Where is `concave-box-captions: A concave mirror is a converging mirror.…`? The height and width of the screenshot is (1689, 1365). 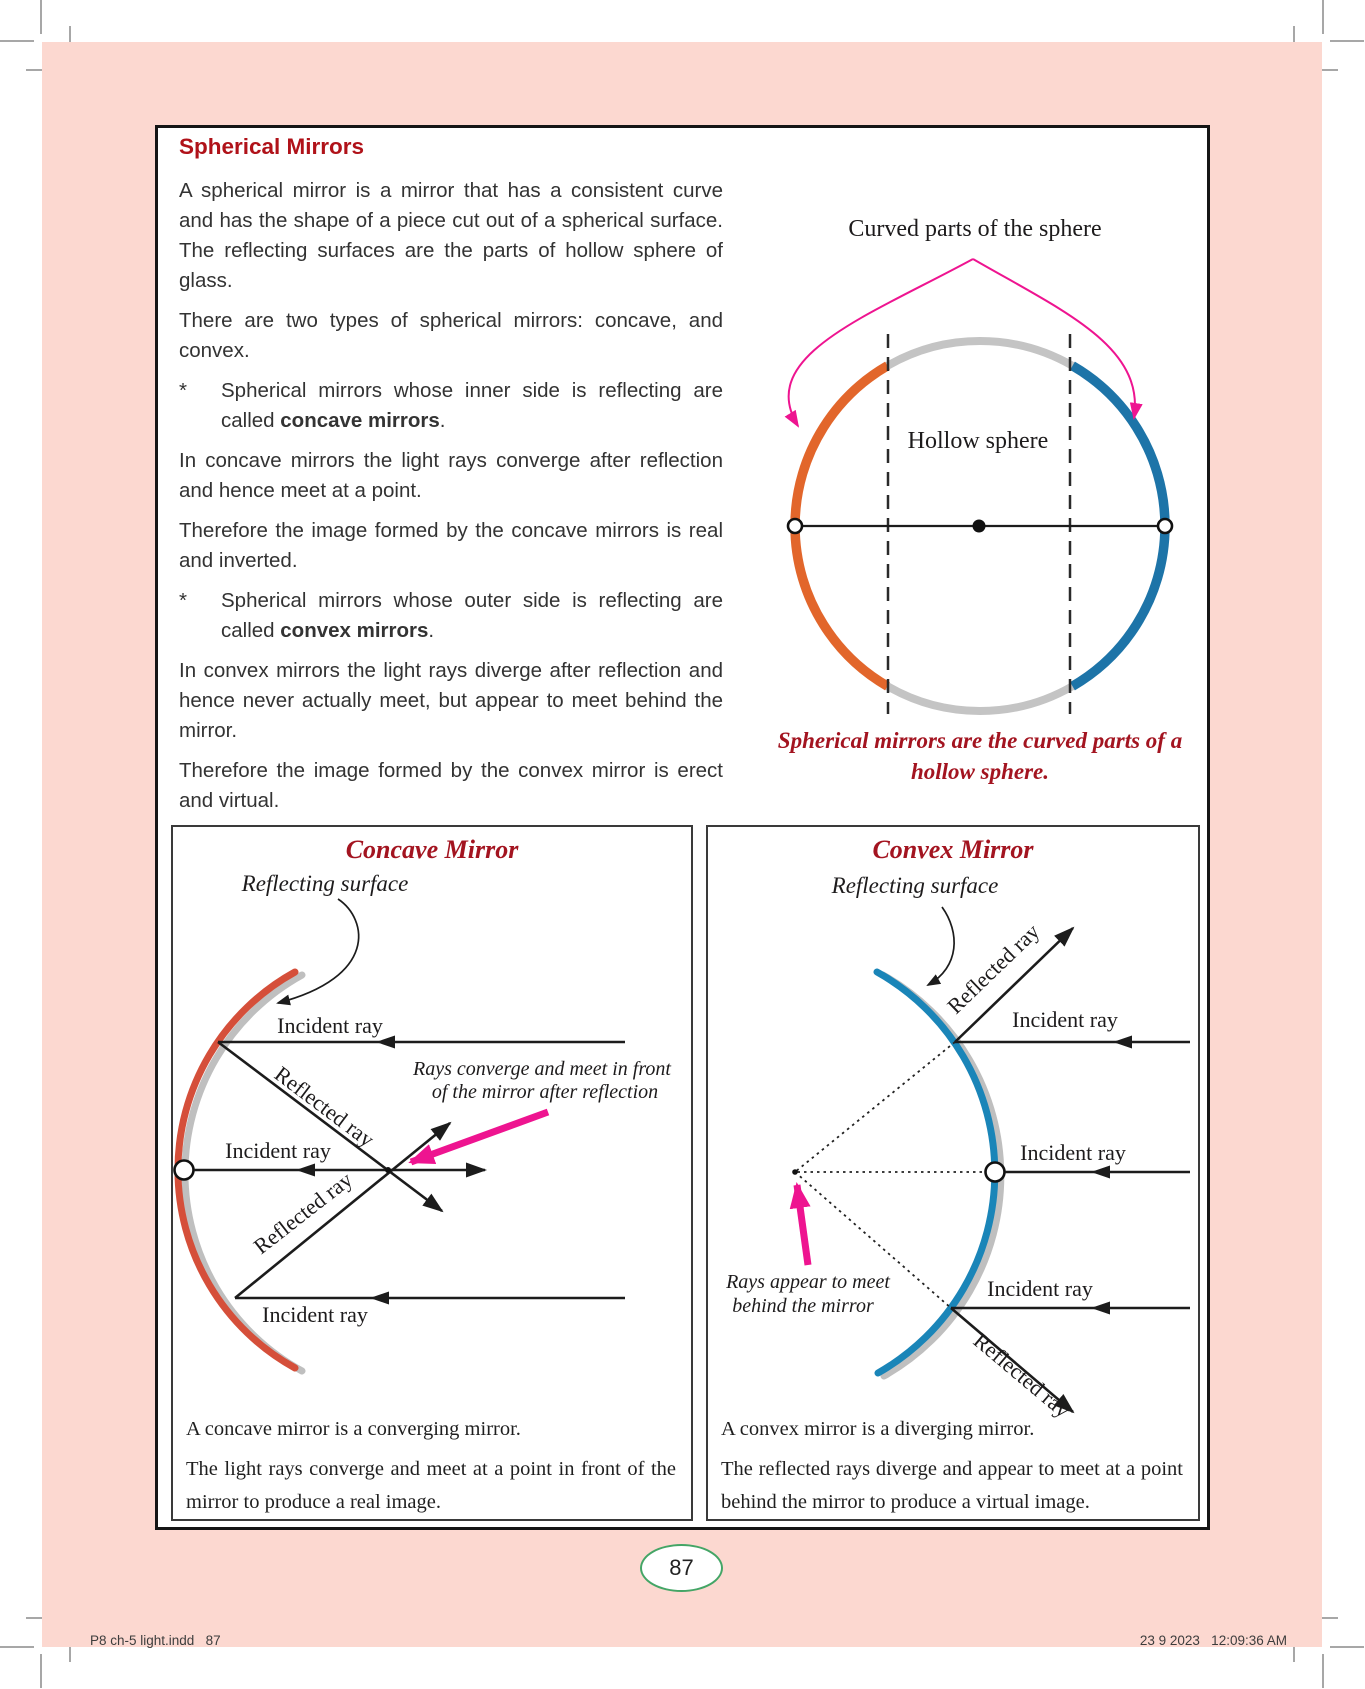 concave-box-captions: A concave mirror is a converging mirror.… is located at coordinates (431, 1466).